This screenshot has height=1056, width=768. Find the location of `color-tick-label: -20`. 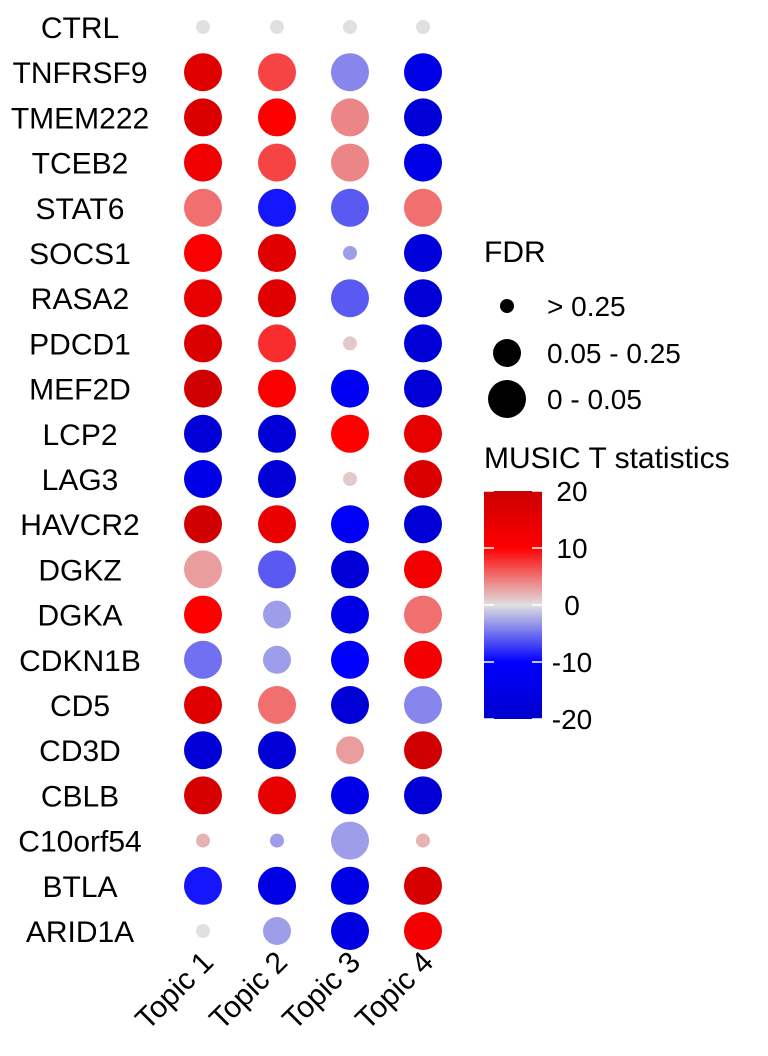

color-tick-label: -20 is located at coordinates (572, 719).